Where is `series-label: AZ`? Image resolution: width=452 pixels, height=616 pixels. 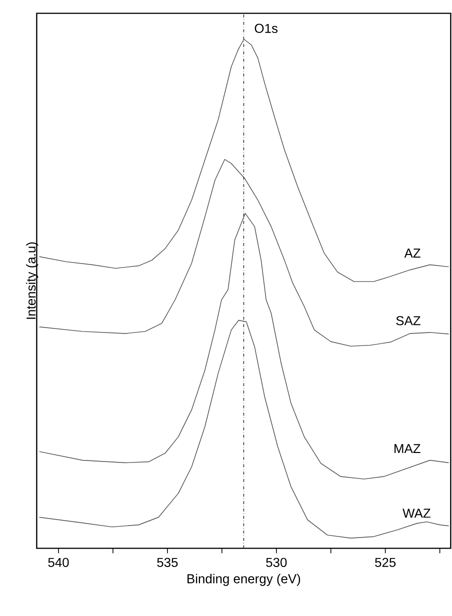 series-label: AZ is located at coordinates (412, 253).